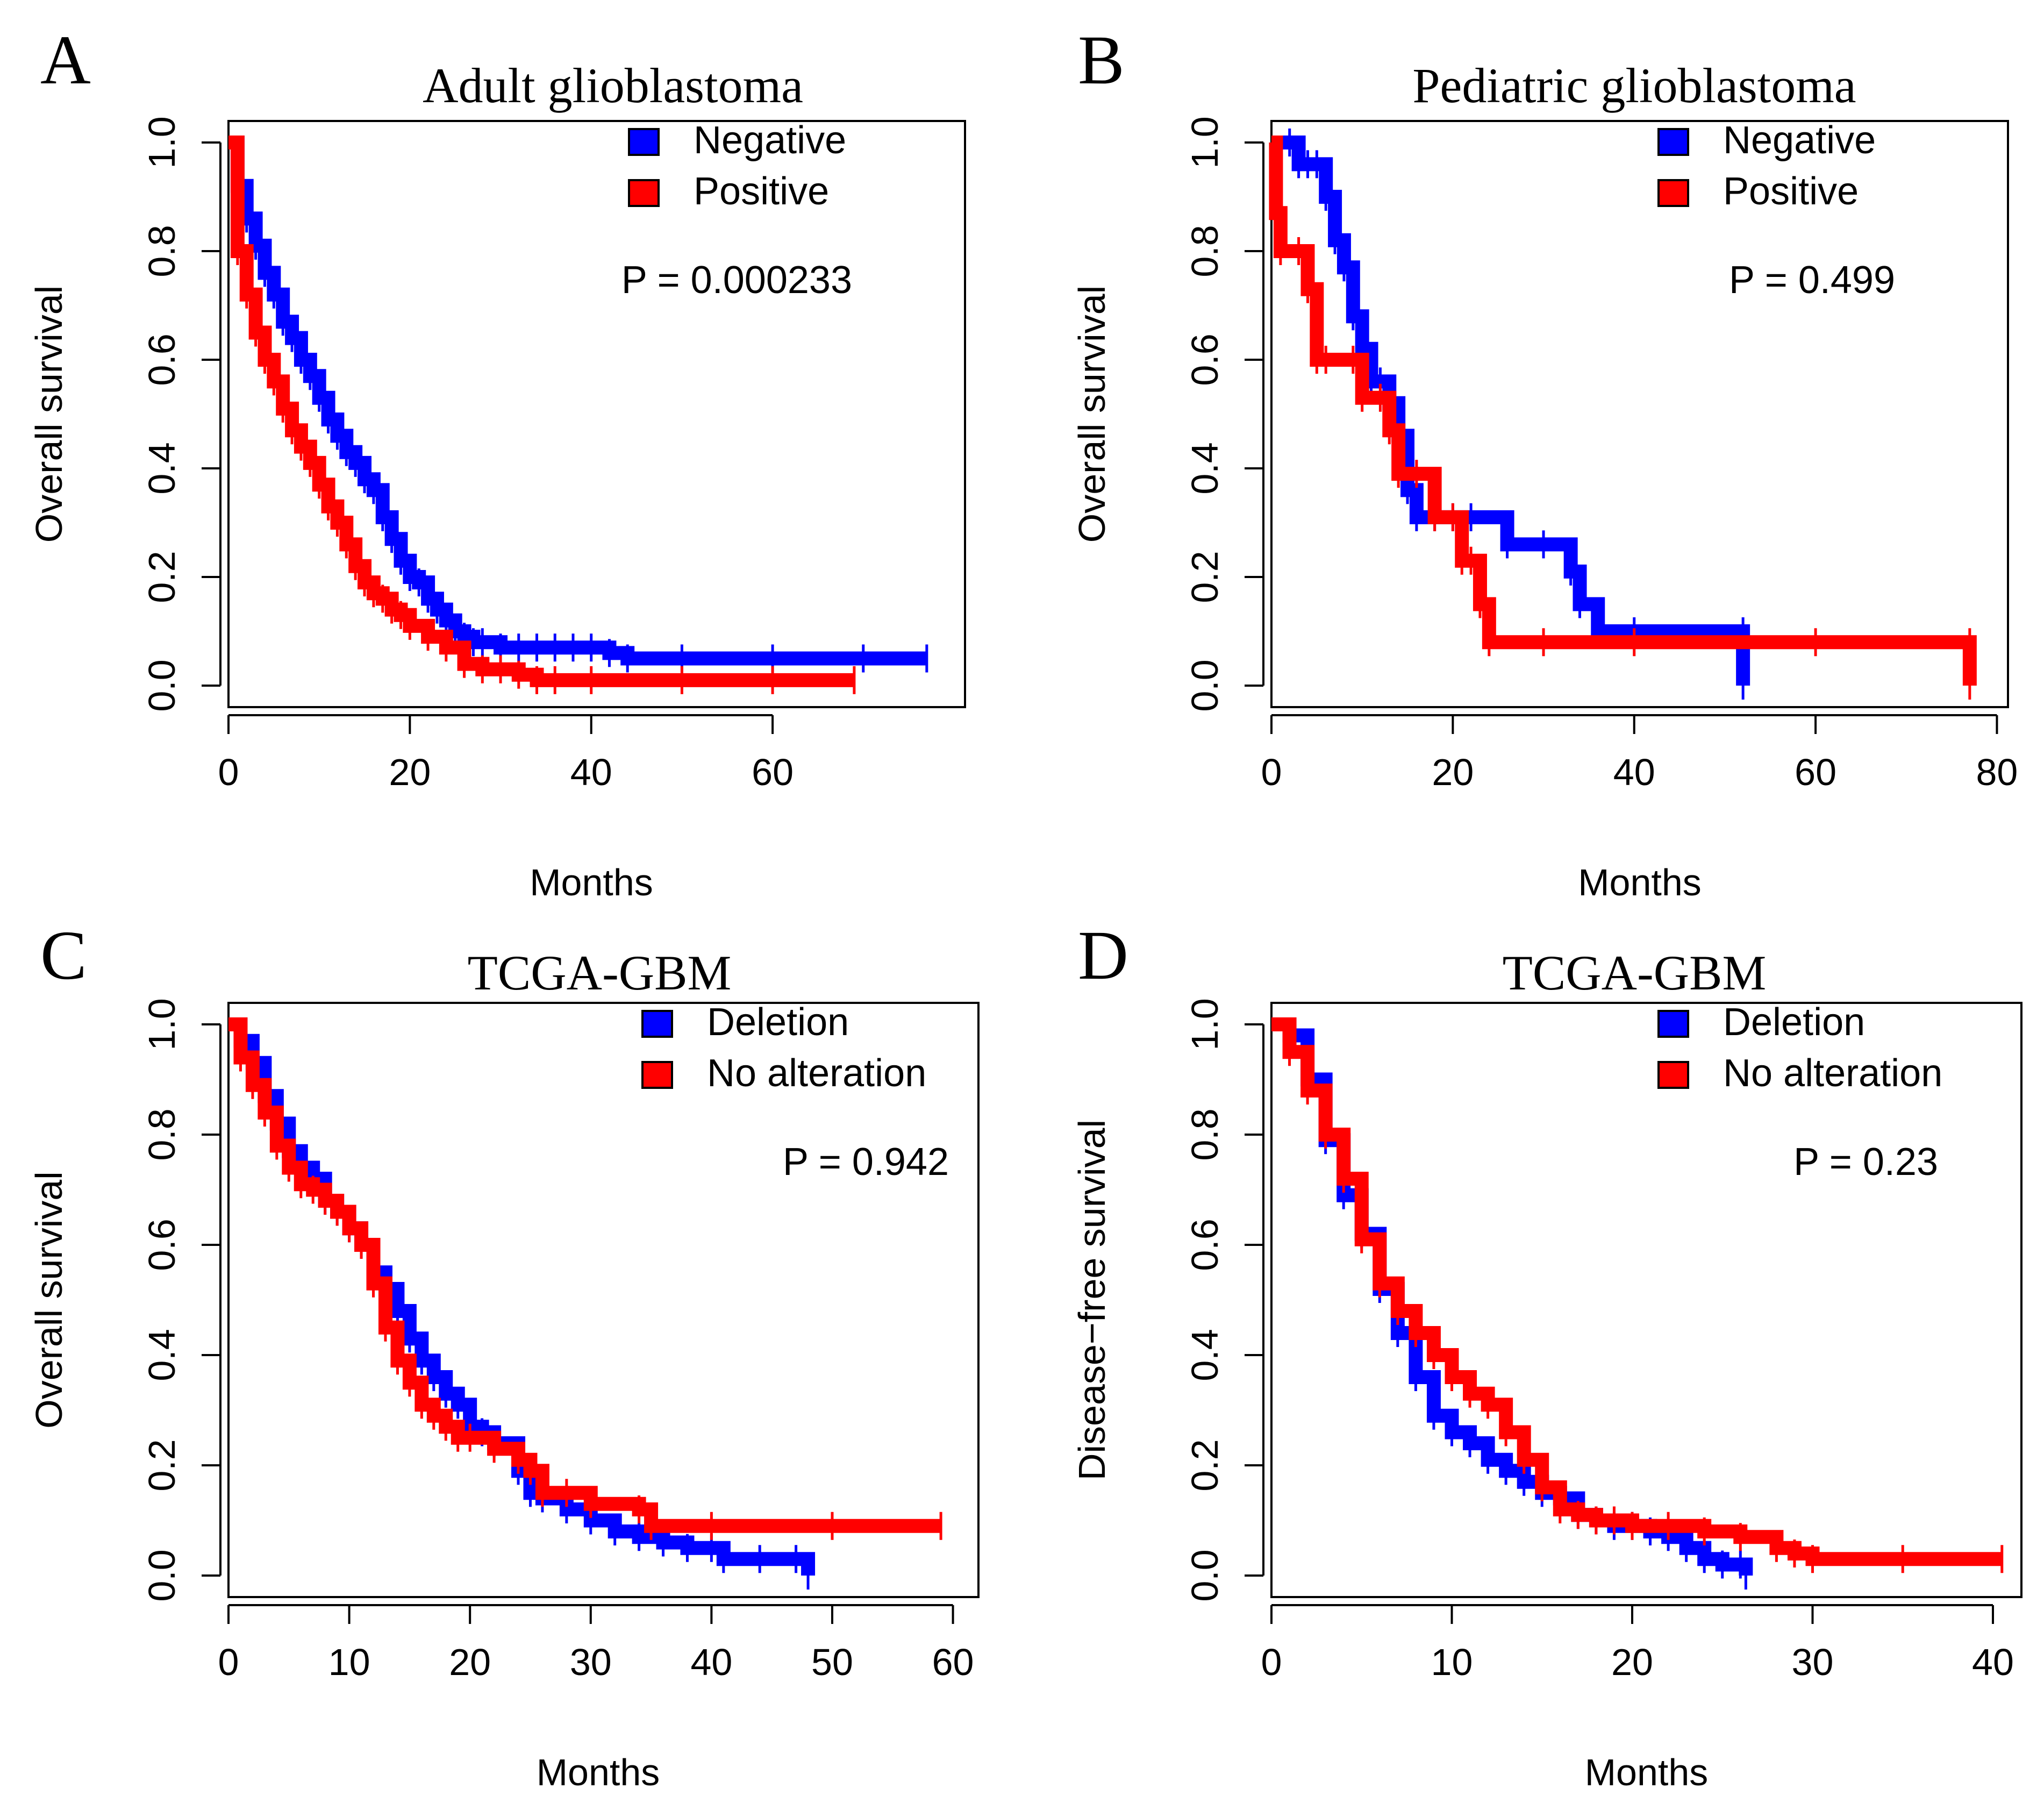  What do you see at coordinates (1623, 411) in the screenshot?
I see `series-line-positive` at bounding box center [1623, 411].